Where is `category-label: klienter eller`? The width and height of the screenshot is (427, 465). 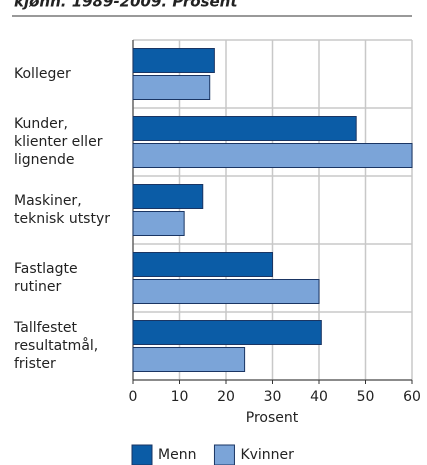 category-label: klienter eller is located at coordinates (58, 142).